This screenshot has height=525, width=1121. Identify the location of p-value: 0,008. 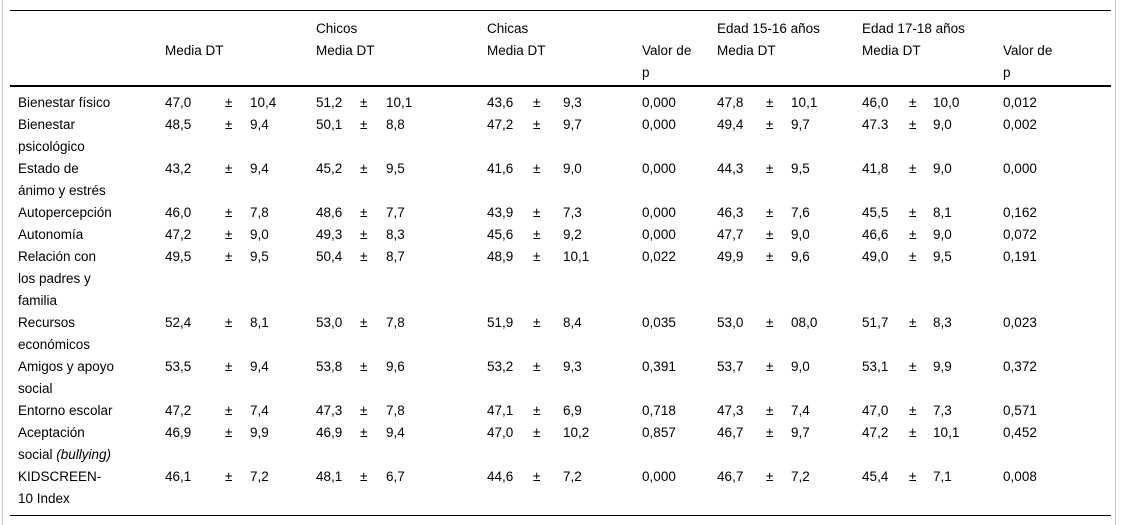
(1020, 476).